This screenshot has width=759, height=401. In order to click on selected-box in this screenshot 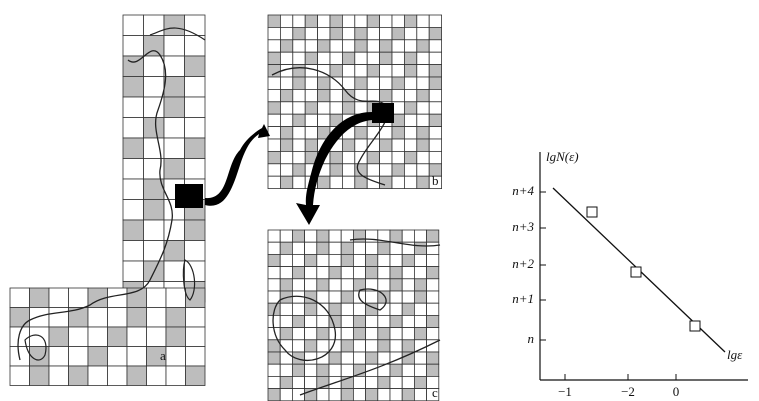, I will do `click(189, 196)`.